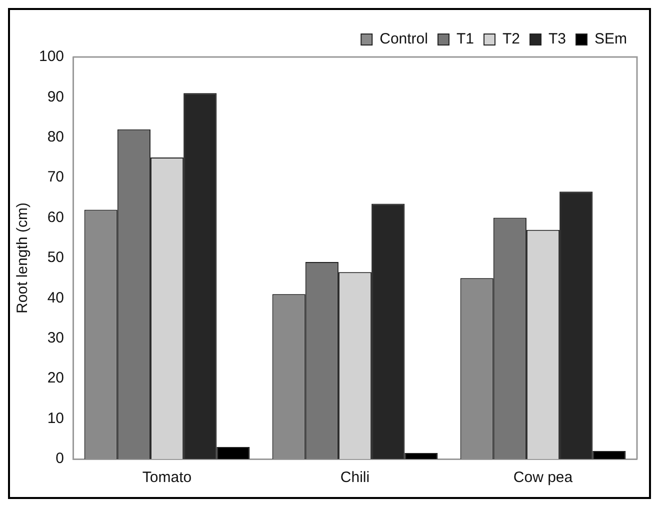  Describe the element at coordinates (543, 477) in the screenshot. I see `x-tick-label: Cow pea` at that location.